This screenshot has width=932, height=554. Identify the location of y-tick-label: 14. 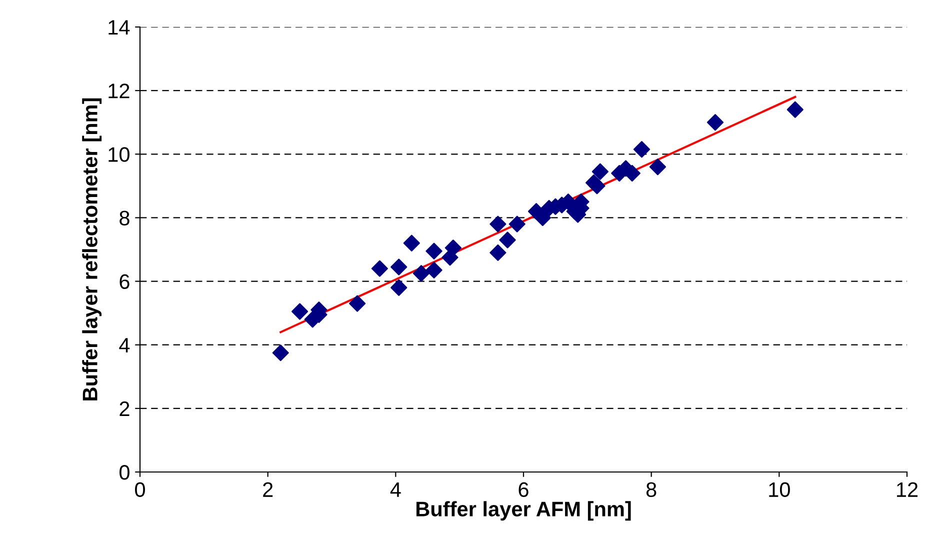
(119, 27).